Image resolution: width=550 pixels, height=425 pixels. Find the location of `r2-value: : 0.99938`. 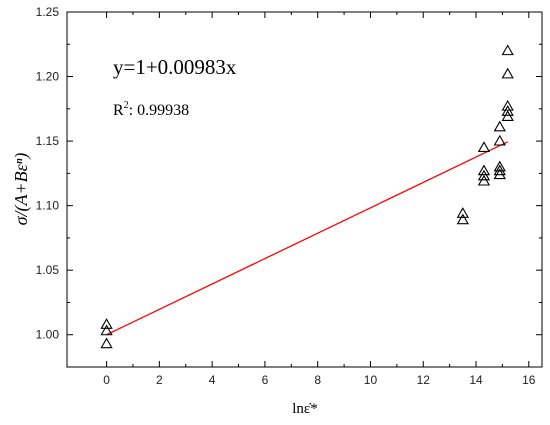

r2-value: : 0.99938 is located at coordinates (159, 110).